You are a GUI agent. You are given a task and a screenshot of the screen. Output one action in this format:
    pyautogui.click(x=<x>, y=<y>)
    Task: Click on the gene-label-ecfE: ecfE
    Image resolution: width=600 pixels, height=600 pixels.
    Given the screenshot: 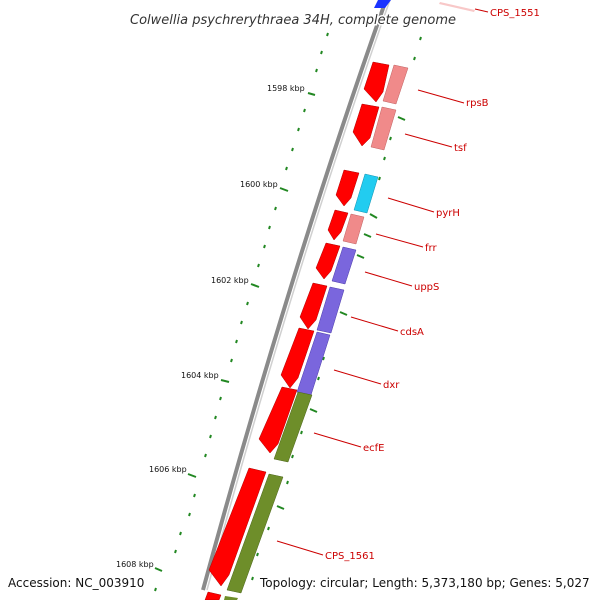 What is the action you would take?
    pyautogui.click(x=374, y=448)
    